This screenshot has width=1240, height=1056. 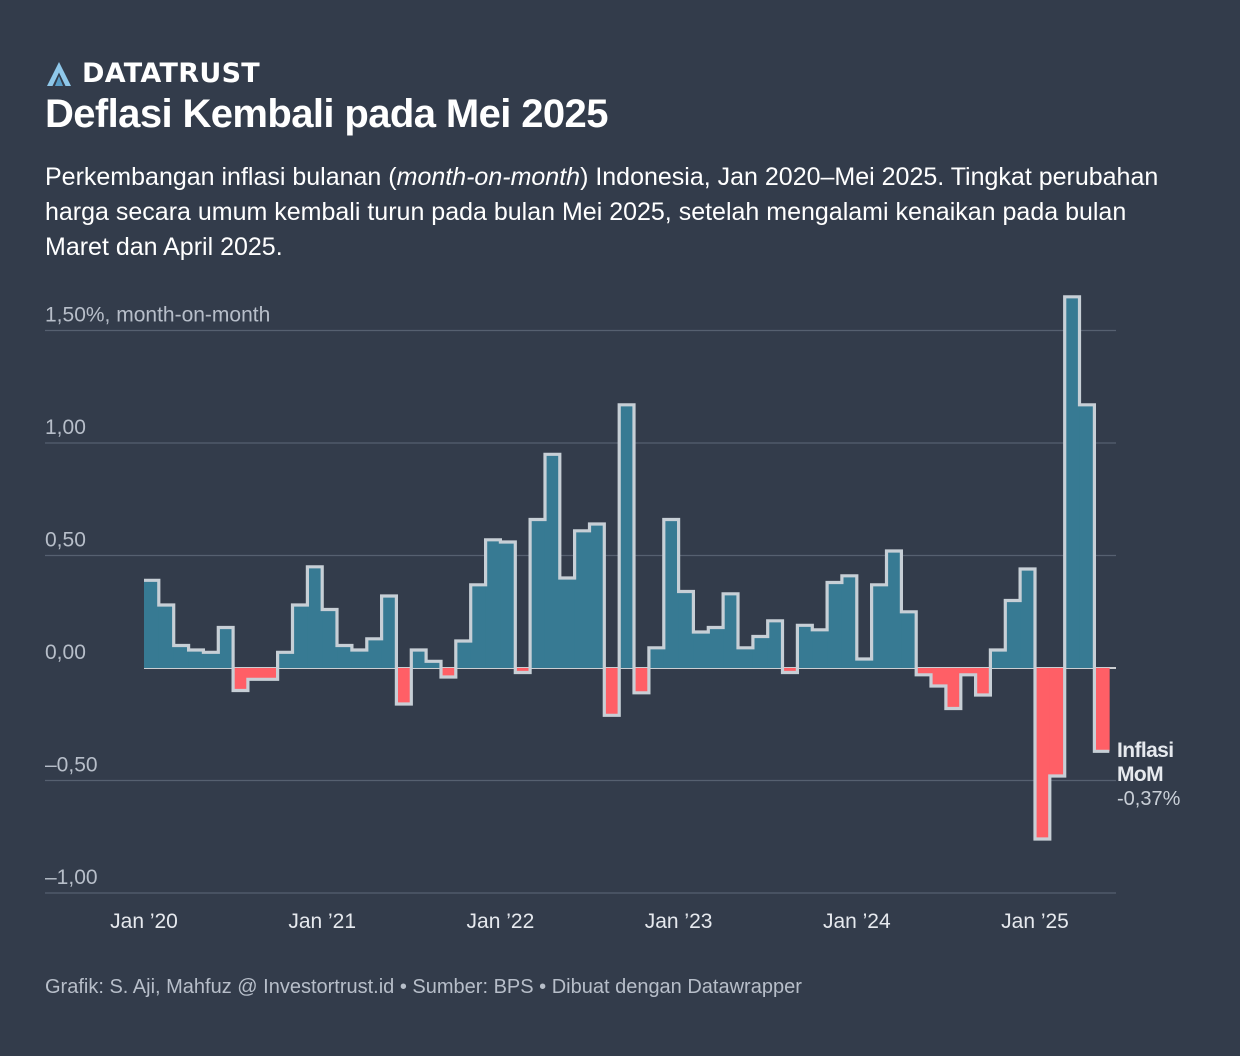 What do you see at coordinates (488, 177) in the screenshot?
I see `subtitle-emphasis: month-on-month` at bounding box center [488, 177].